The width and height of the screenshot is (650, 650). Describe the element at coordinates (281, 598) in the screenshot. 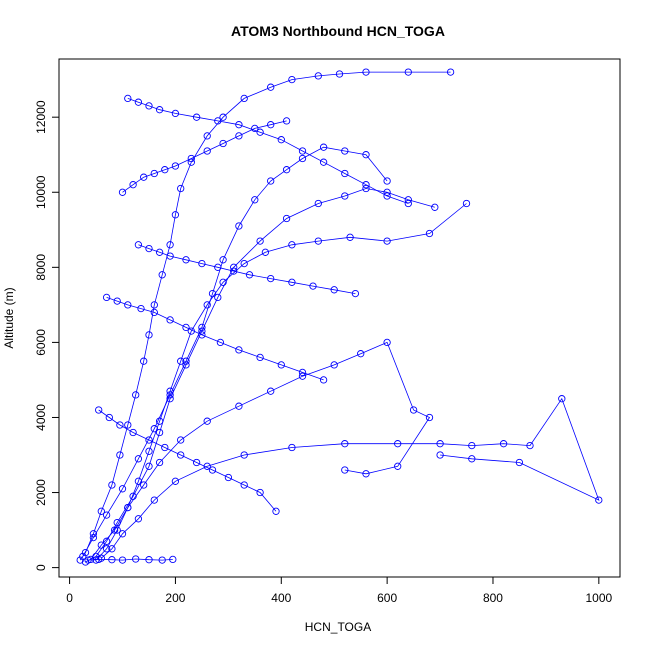

I see `x-tick-label: 400` at that location.